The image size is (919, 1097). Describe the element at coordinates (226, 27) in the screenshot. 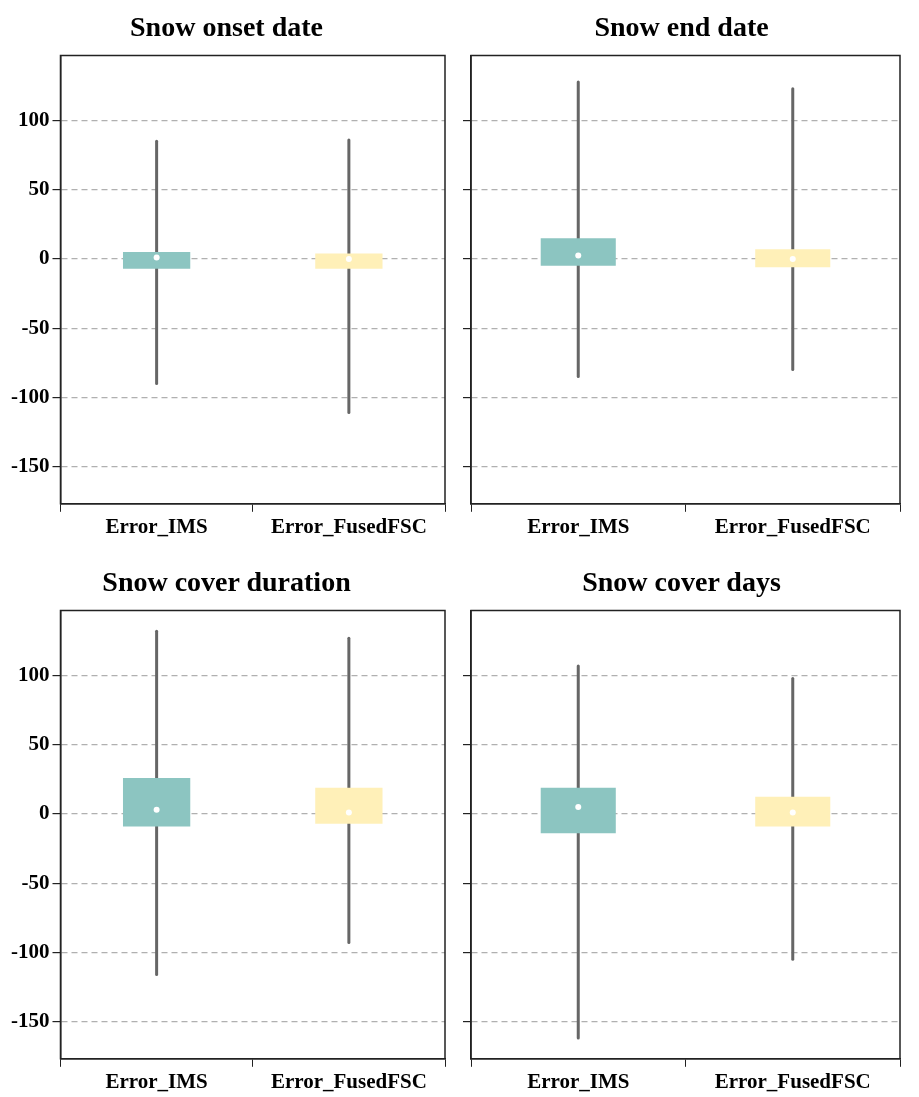

I see `chart-title: Snow onset date` at that location.